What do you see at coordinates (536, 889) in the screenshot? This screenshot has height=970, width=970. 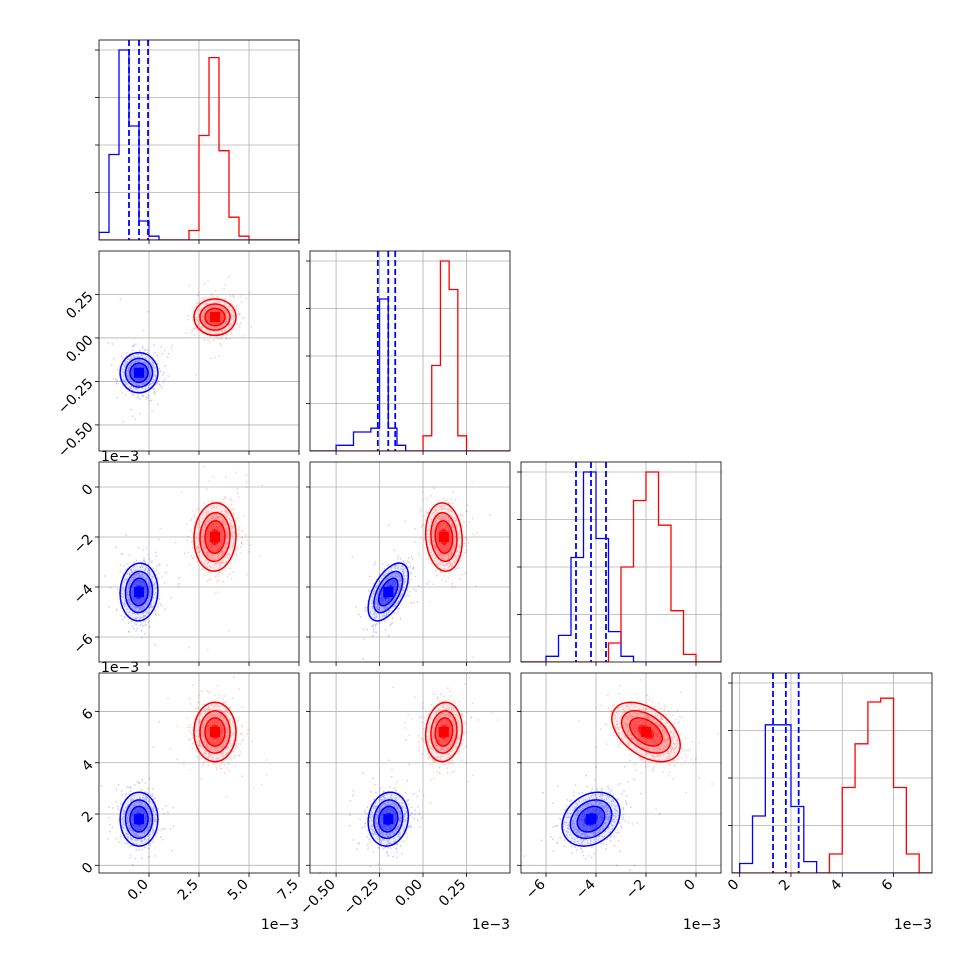 I see `x-tick-label: −6` at bounding box center [536, 889].